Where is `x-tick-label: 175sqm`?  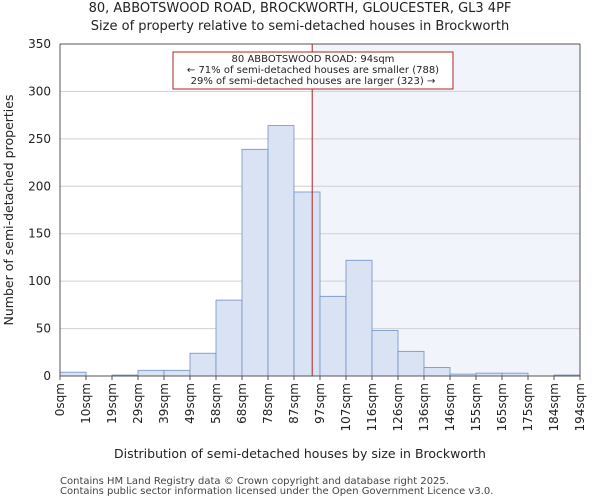
x-tick-label: 175sqm is located at coordinates (528, 407).